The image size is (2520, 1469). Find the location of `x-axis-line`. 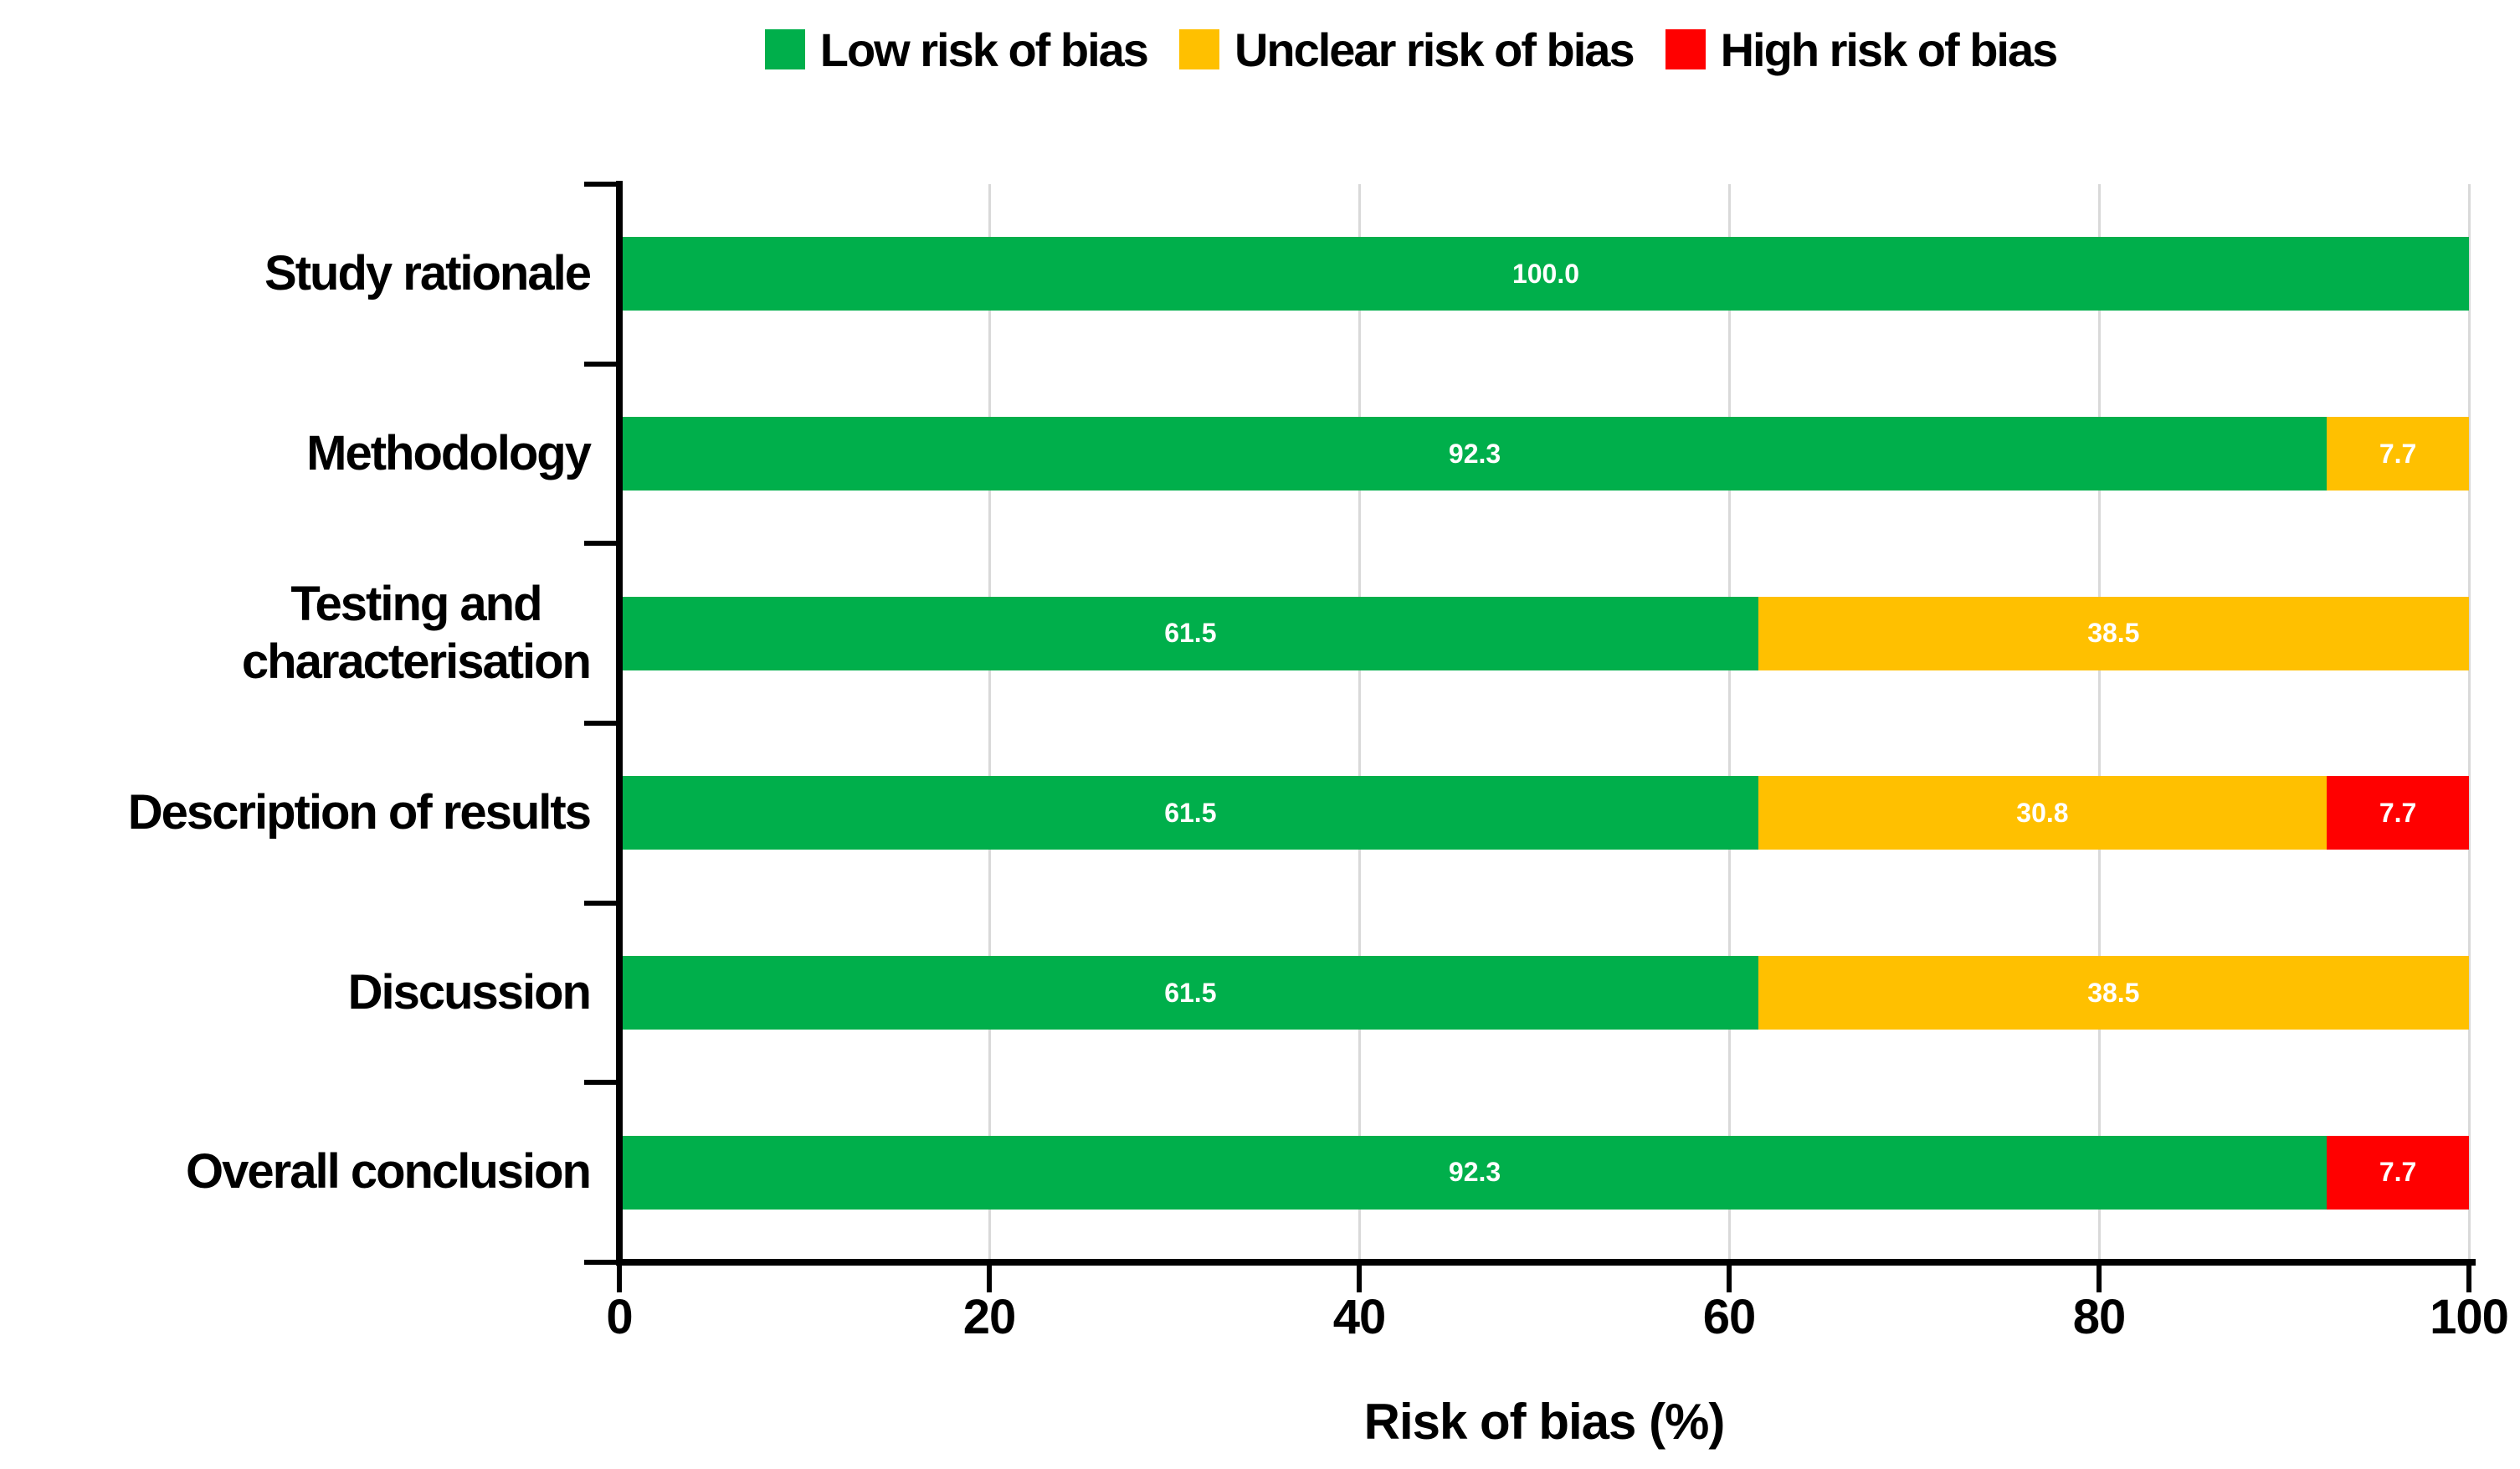

x-axis-line is located at coordinates (1546, 1263).